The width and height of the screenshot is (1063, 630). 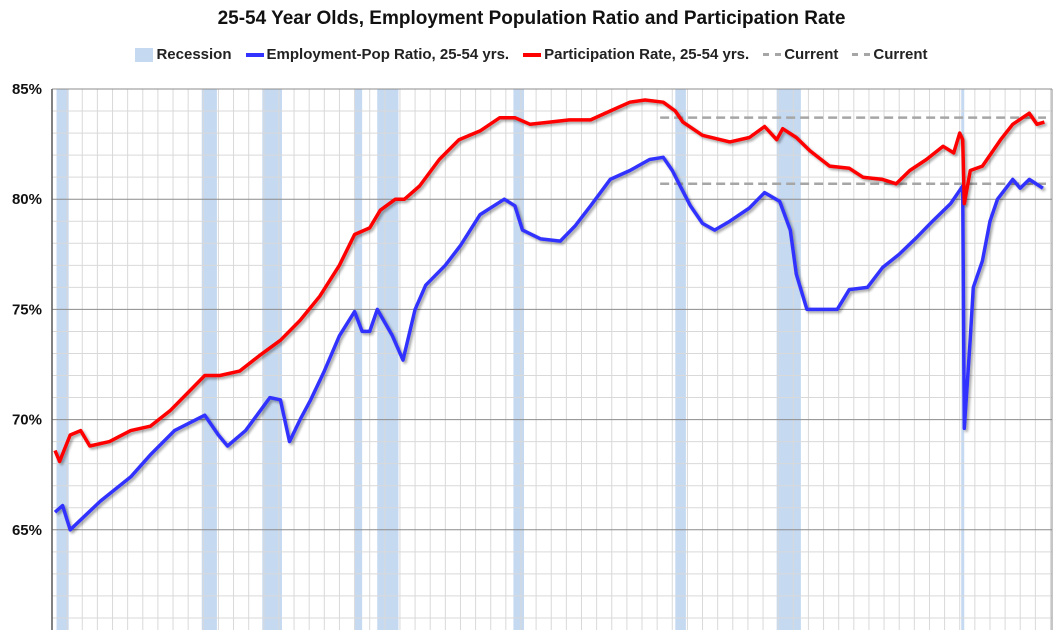 I want to click on legend-item-participation: Participation Rate, 25-54 yrs., so click(x=636, y=54).